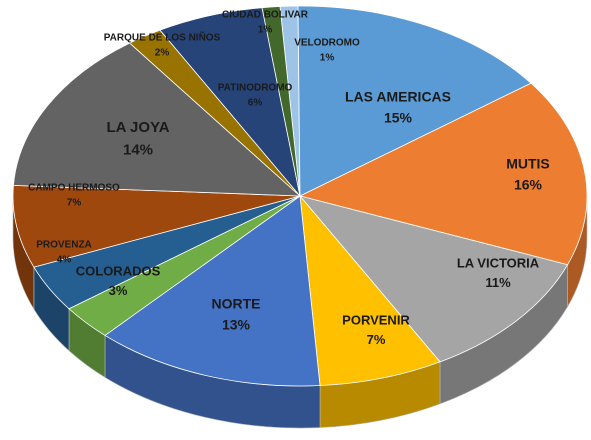 The height and width of the screenshot is (440, 591). What do you see at coordinates (376, 319) in the screenshot?
I see `slice-label: PORVENIR` at bounding box center [376, 319].